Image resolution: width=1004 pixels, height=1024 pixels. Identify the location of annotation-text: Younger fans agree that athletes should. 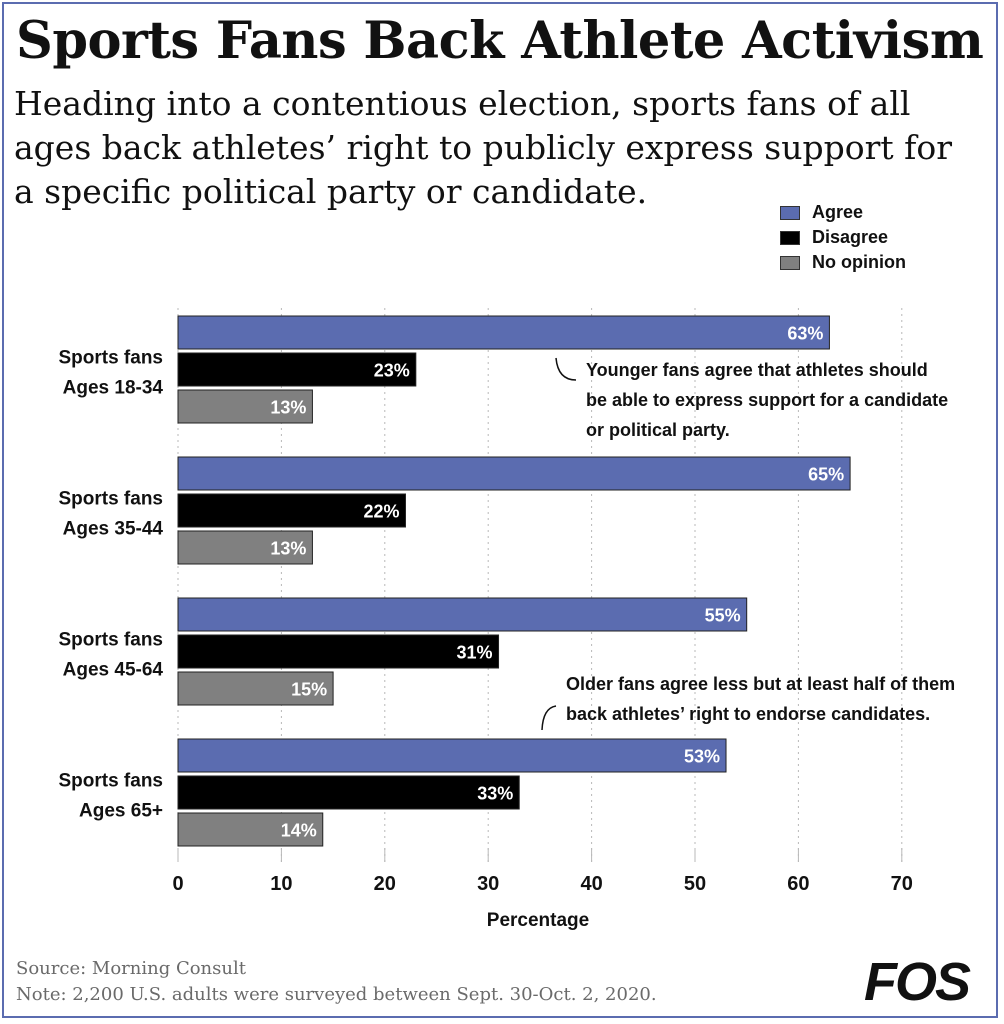
(757, 370).